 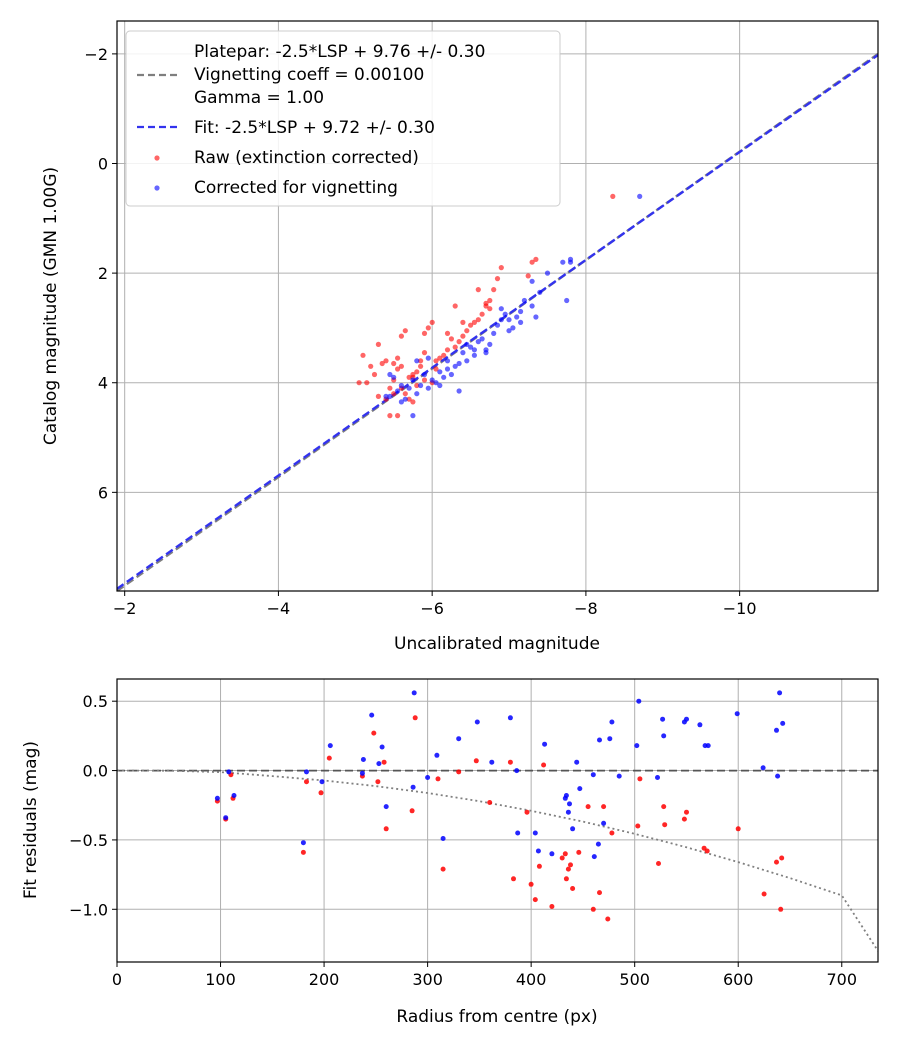 I want to click on residuals-x-axis-label: Radius from centre (px), so click(x=496, y=1017).